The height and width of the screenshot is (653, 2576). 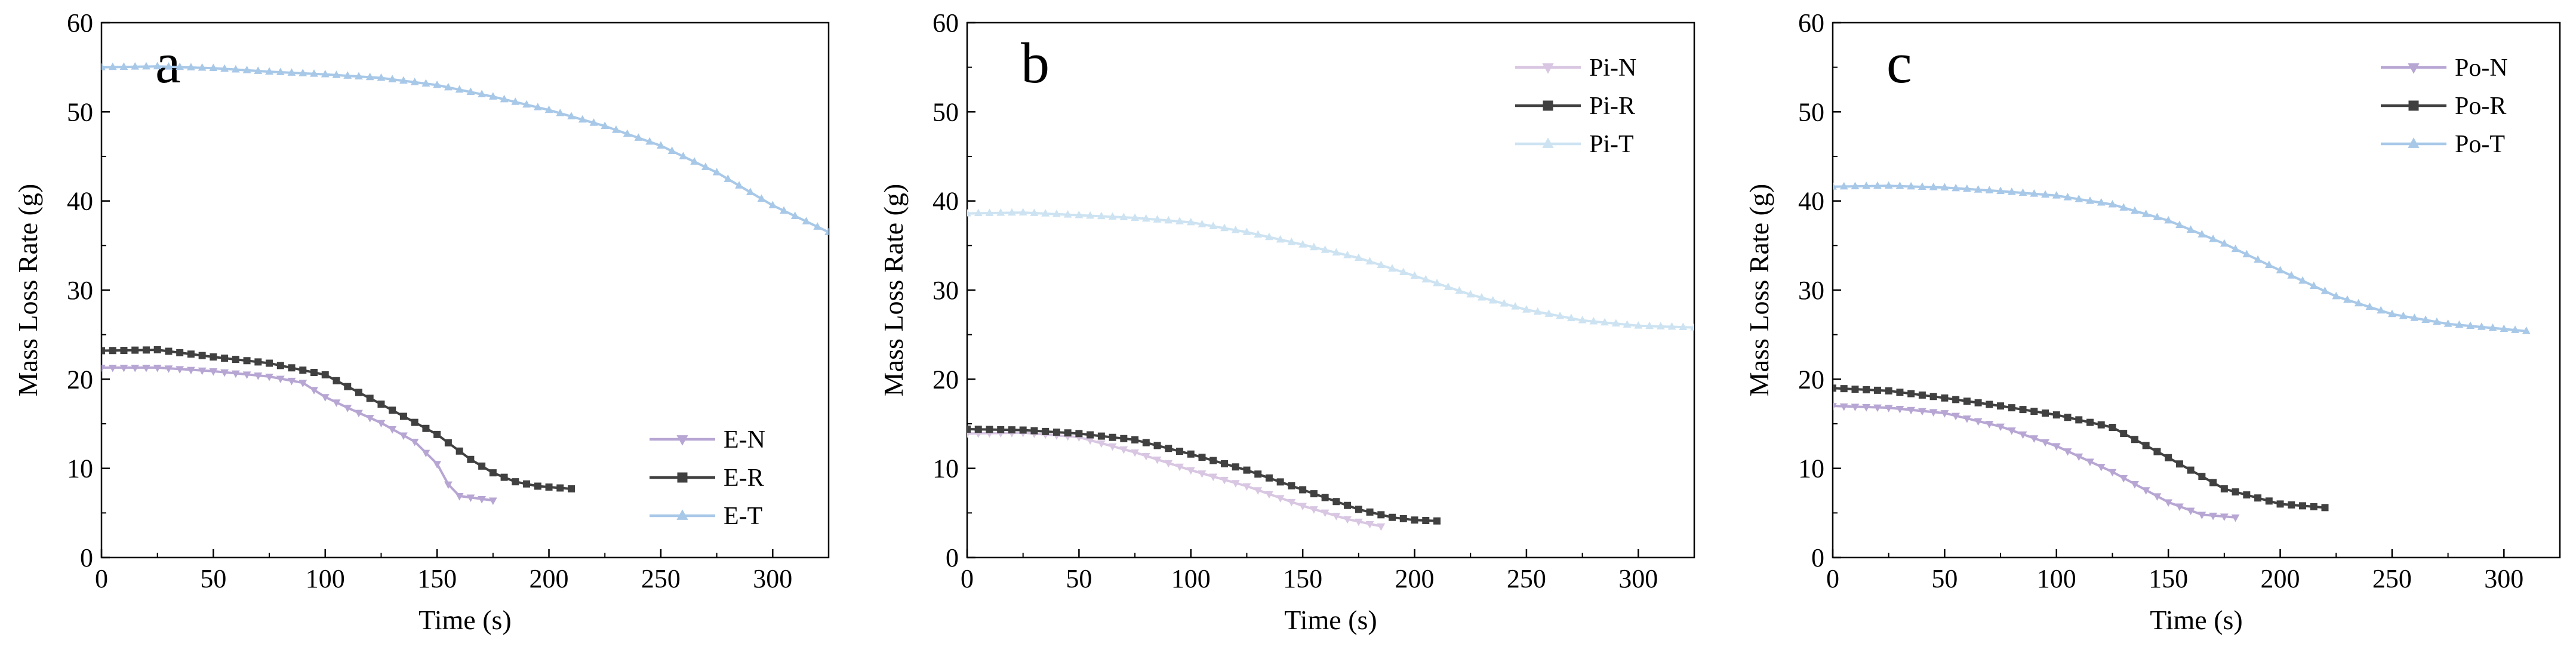 What do you see at coordinates (2081, 448) in the screenshot?
I see `series-Po-R` at bounding box center [2081, 448].